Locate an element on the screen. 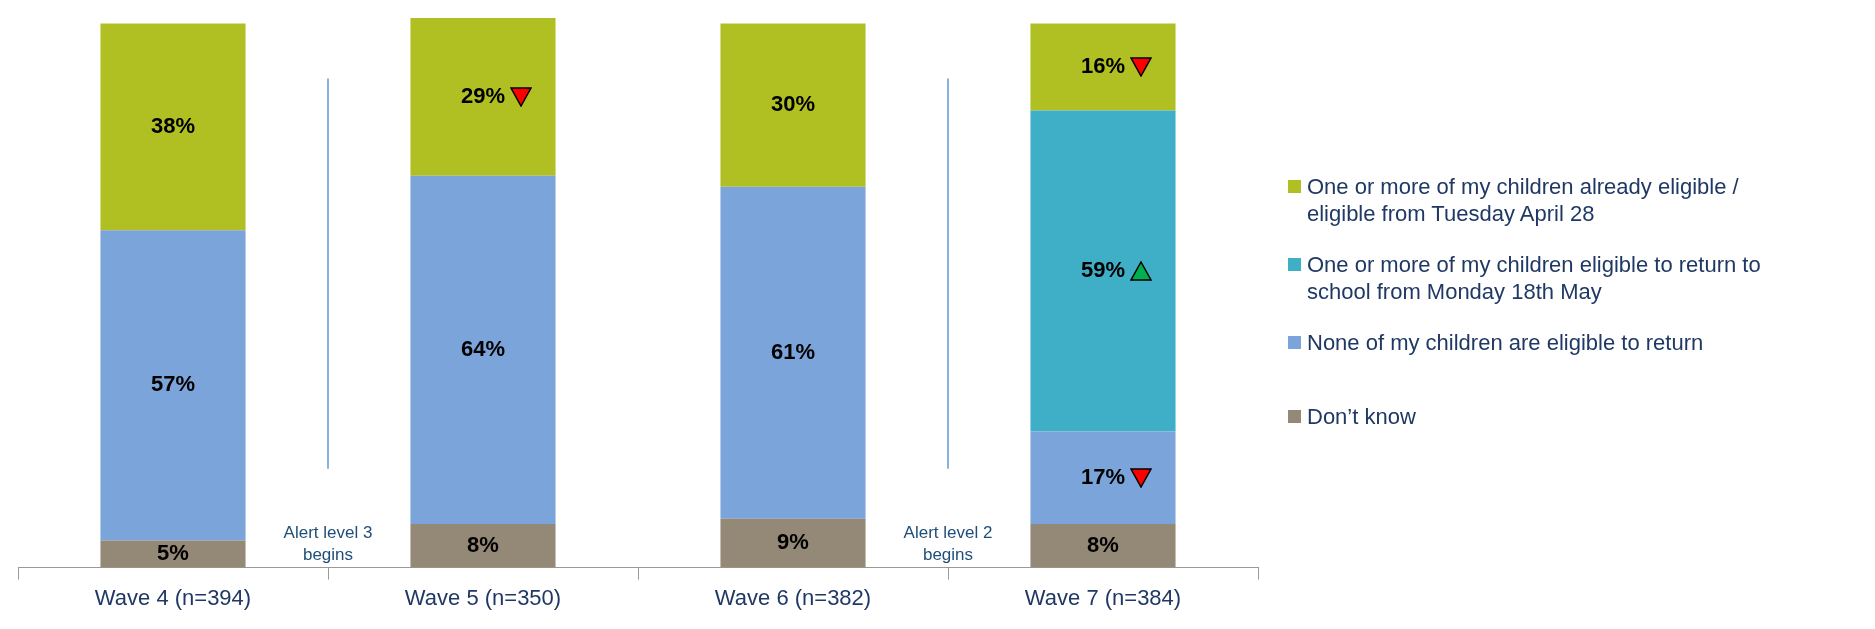  data-label: 38% is located at coordinates (173, 125).